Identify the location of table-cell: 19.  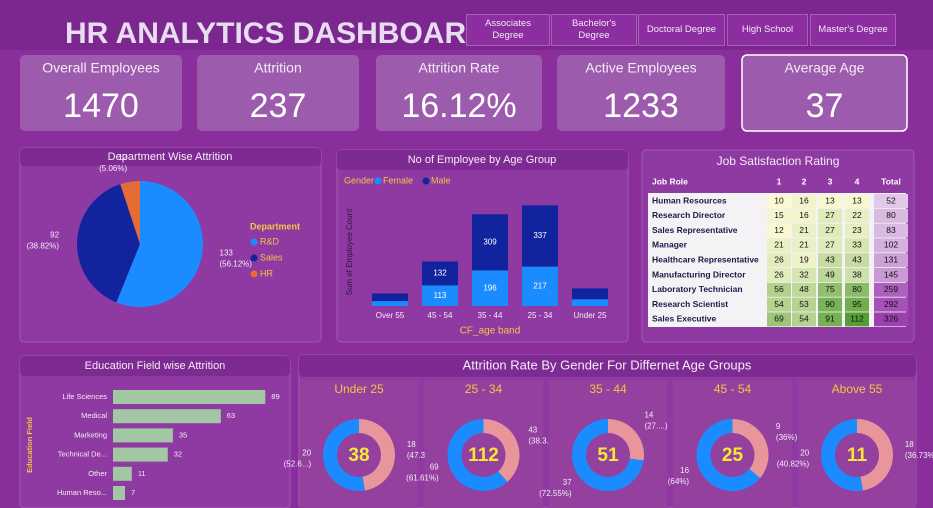
(804, 259).